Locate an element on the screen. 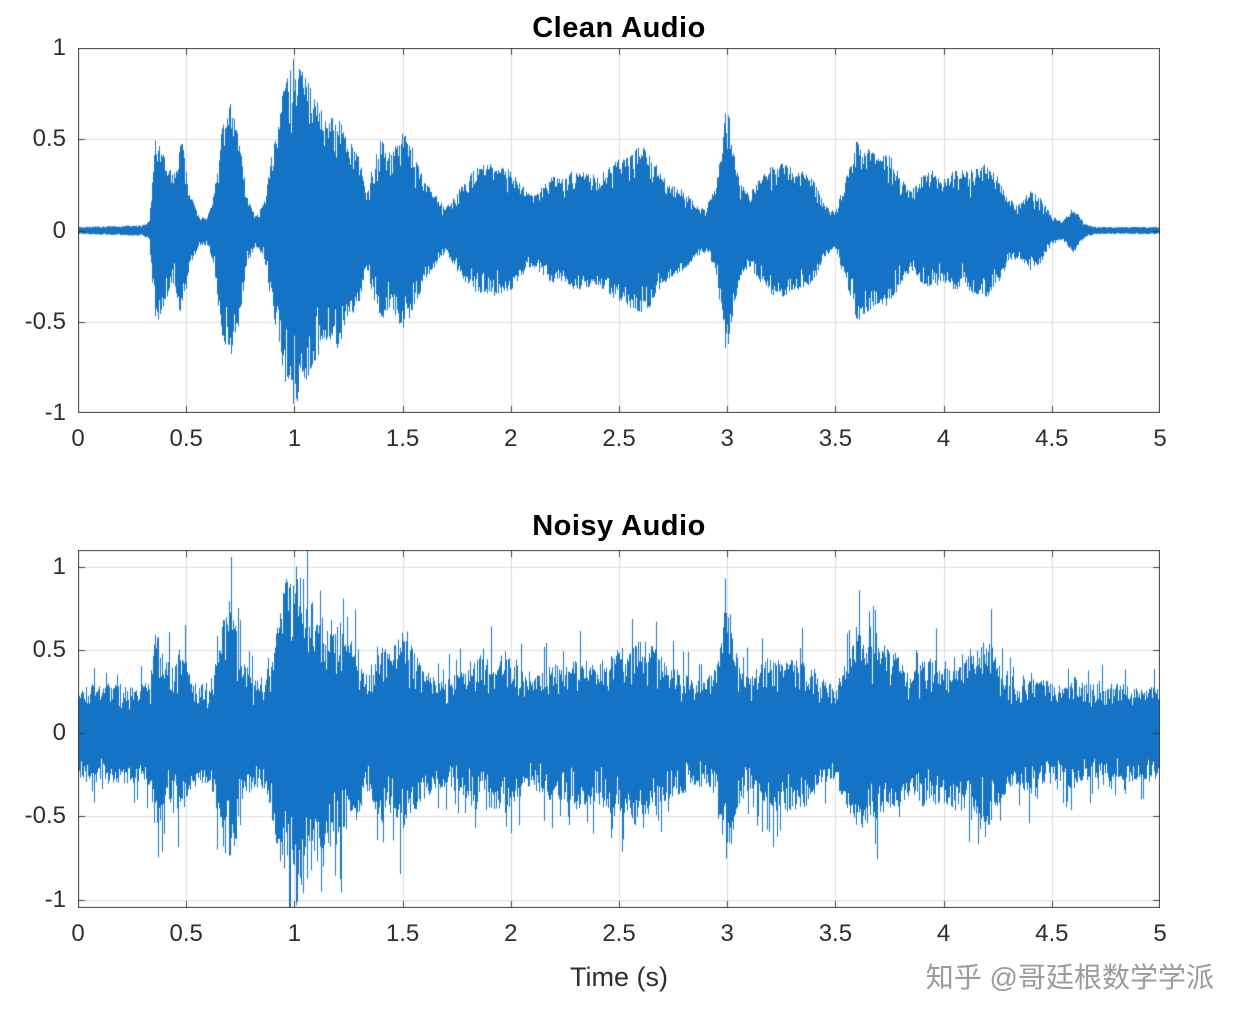 This screenshot has width=1234, height=1030. plot-title-clean: Clean Audio is located at coordinates (619, 28).